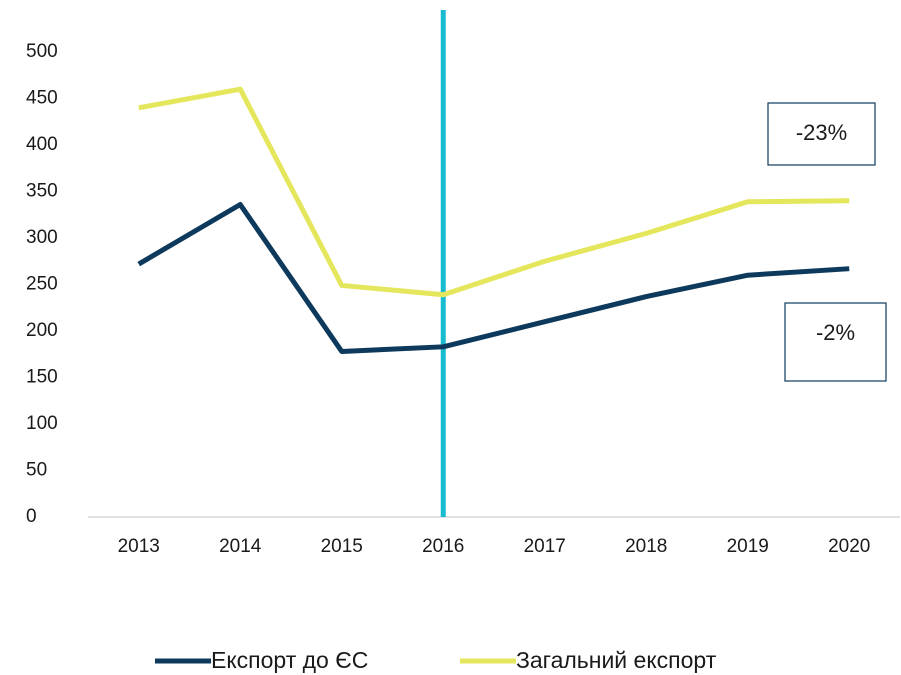  What do you see at coordinates (42, 98) in the screenshot?
I see `y-tick-label: 450` at bounding box center [42, 98].